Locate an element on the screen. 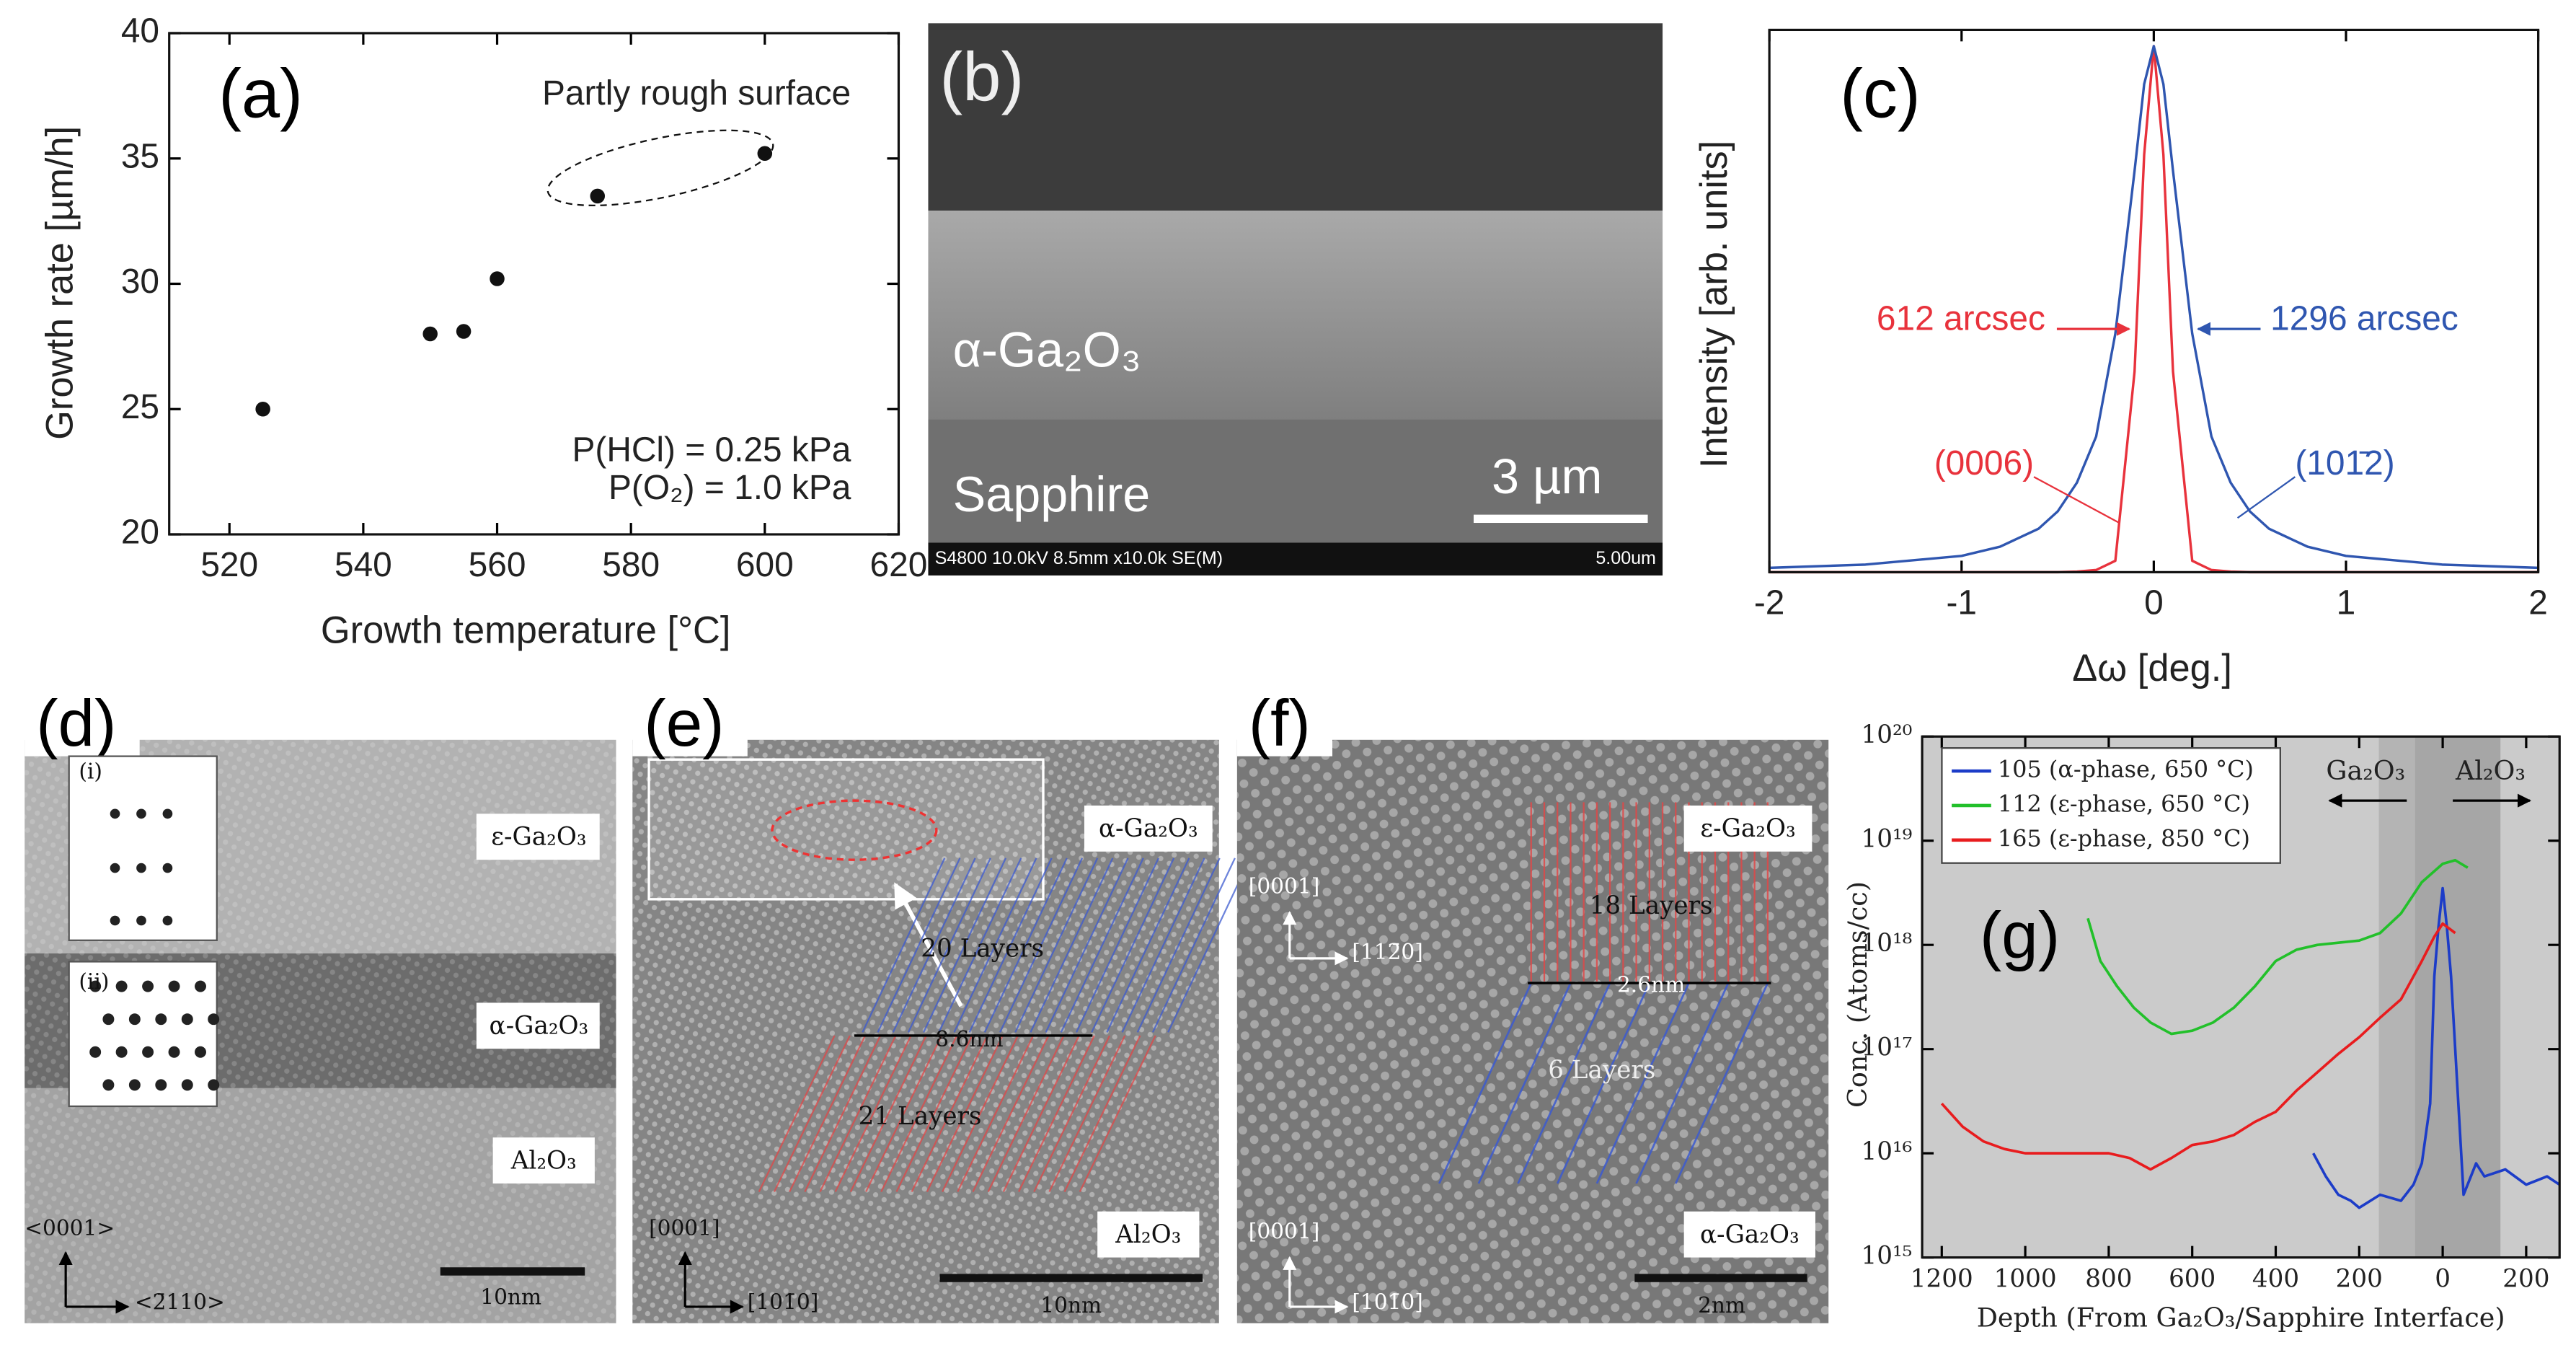 This screenshot has height=1358, width=2576. interface-band is located at coordinates (2458, 997).